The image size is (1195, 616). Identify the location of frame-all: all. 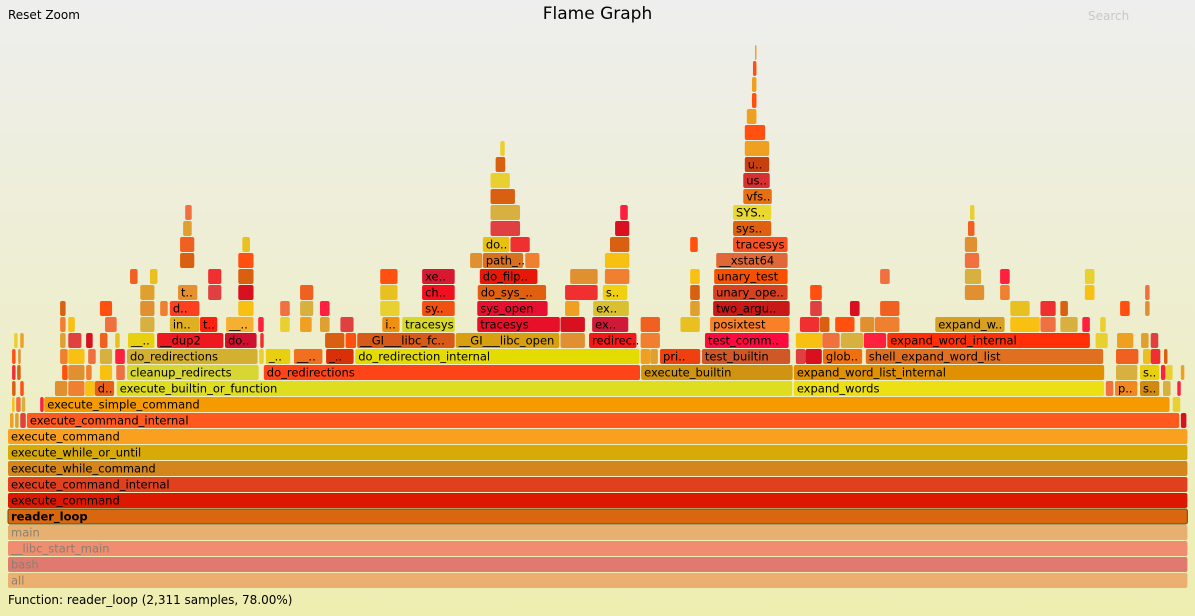
(598, 580).